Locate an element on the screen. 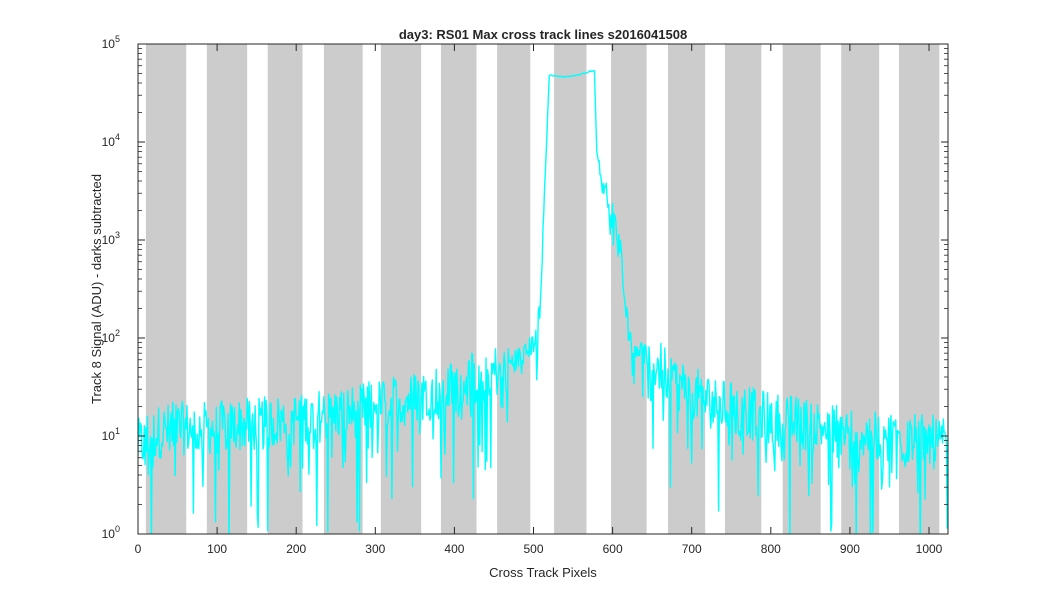 The width and height of the screenshot is (1050, 600). x-tick-label: 1000 is located at coordinates (929, 549).